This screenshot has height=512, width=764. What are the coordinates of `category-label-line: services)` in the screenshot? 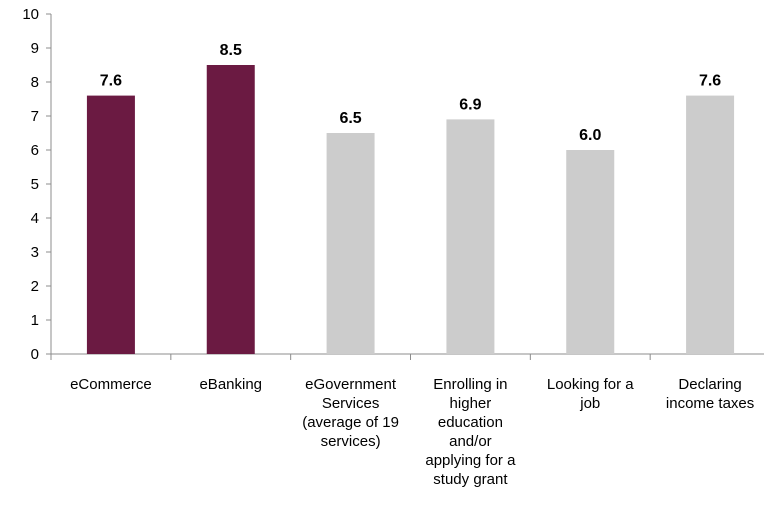 It's located at (350, 441).